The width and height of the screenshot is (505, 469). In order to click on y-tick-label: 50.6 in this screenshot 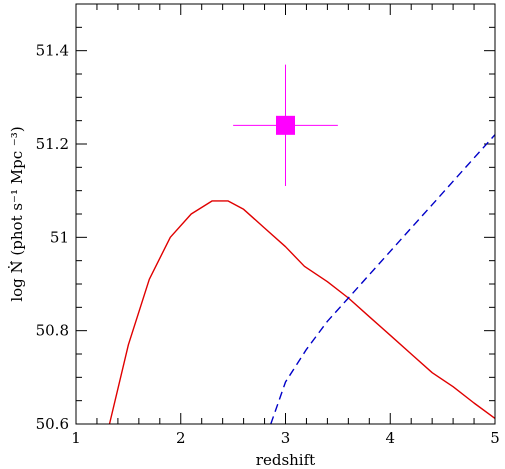, I will do `click(52, 424)`.